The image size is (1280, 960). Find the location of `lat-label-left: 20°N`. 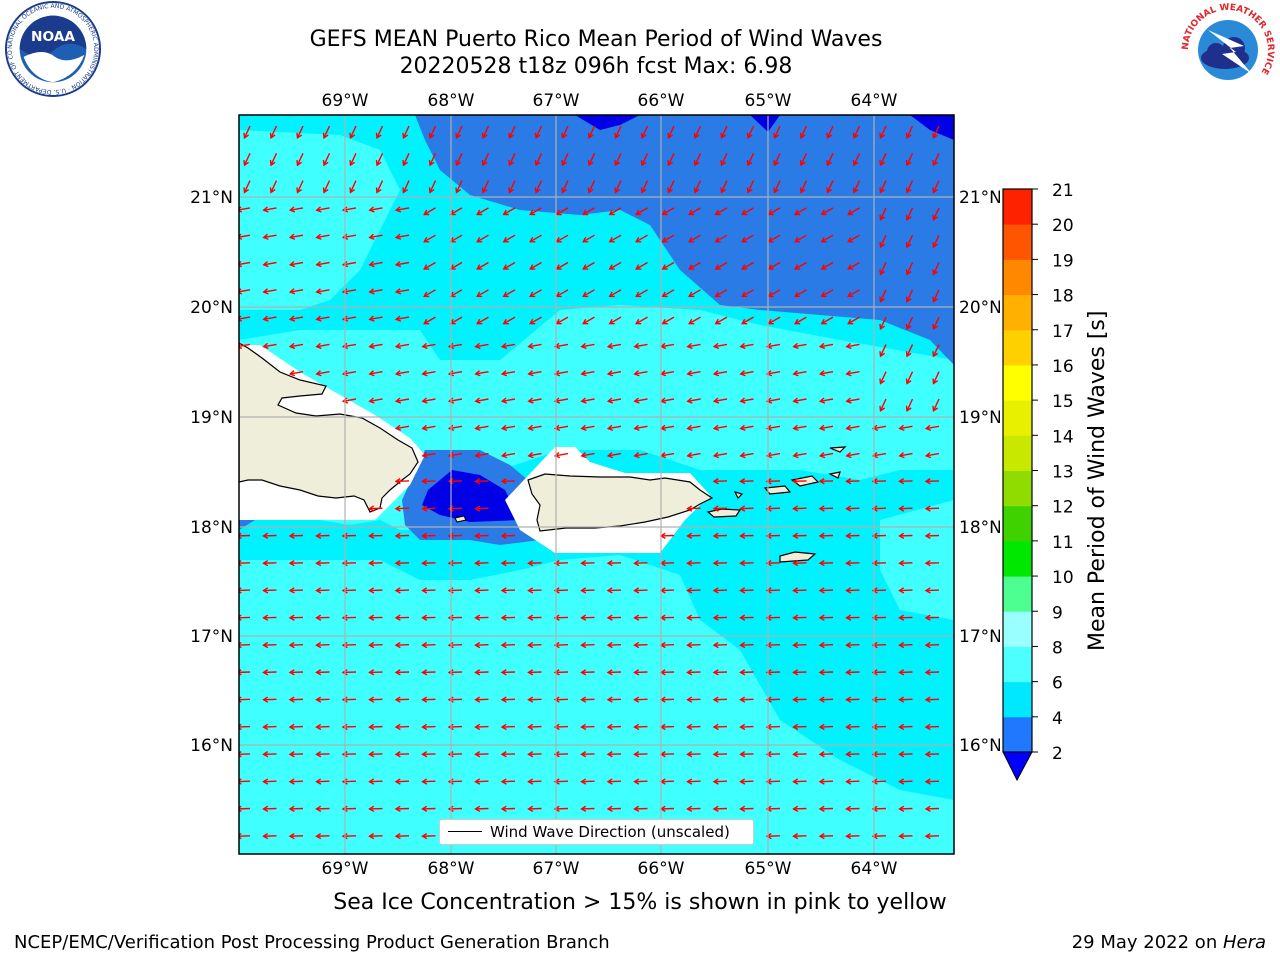

lat-label-left: 20°N is located at coordinates (211, 308).